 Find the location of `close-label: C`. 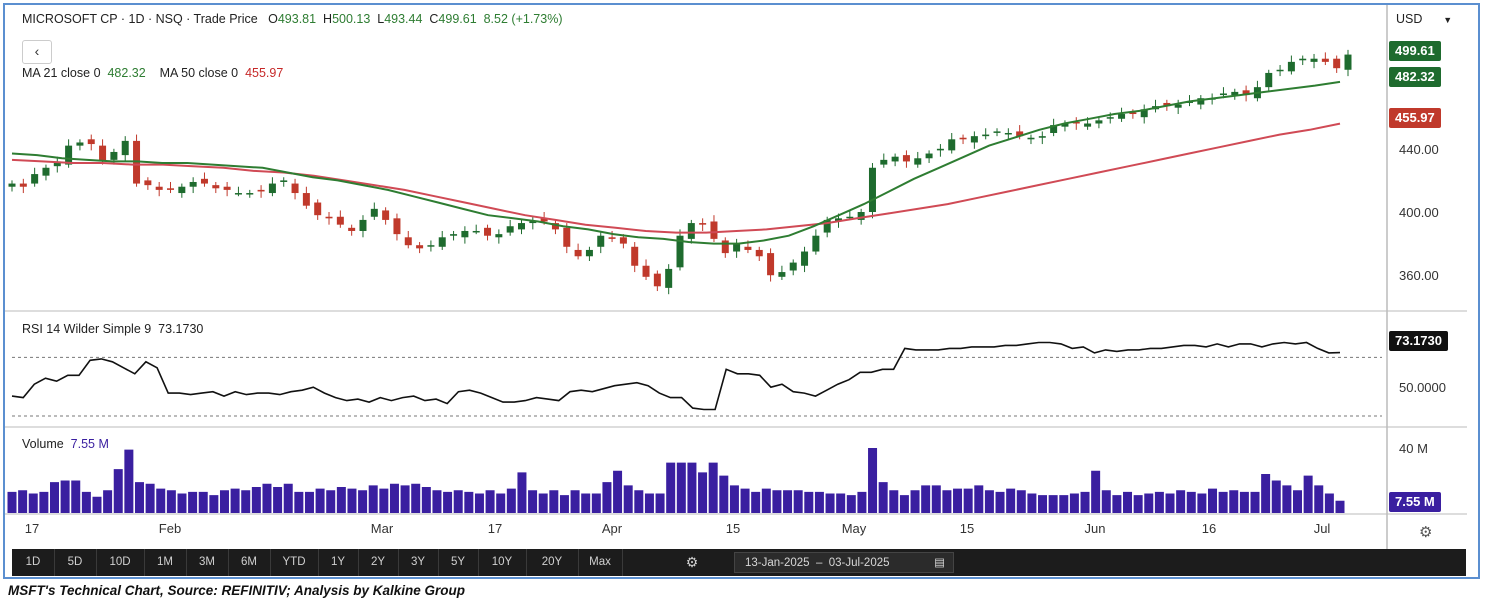

close-label: C is located at coordinates (434, 19).